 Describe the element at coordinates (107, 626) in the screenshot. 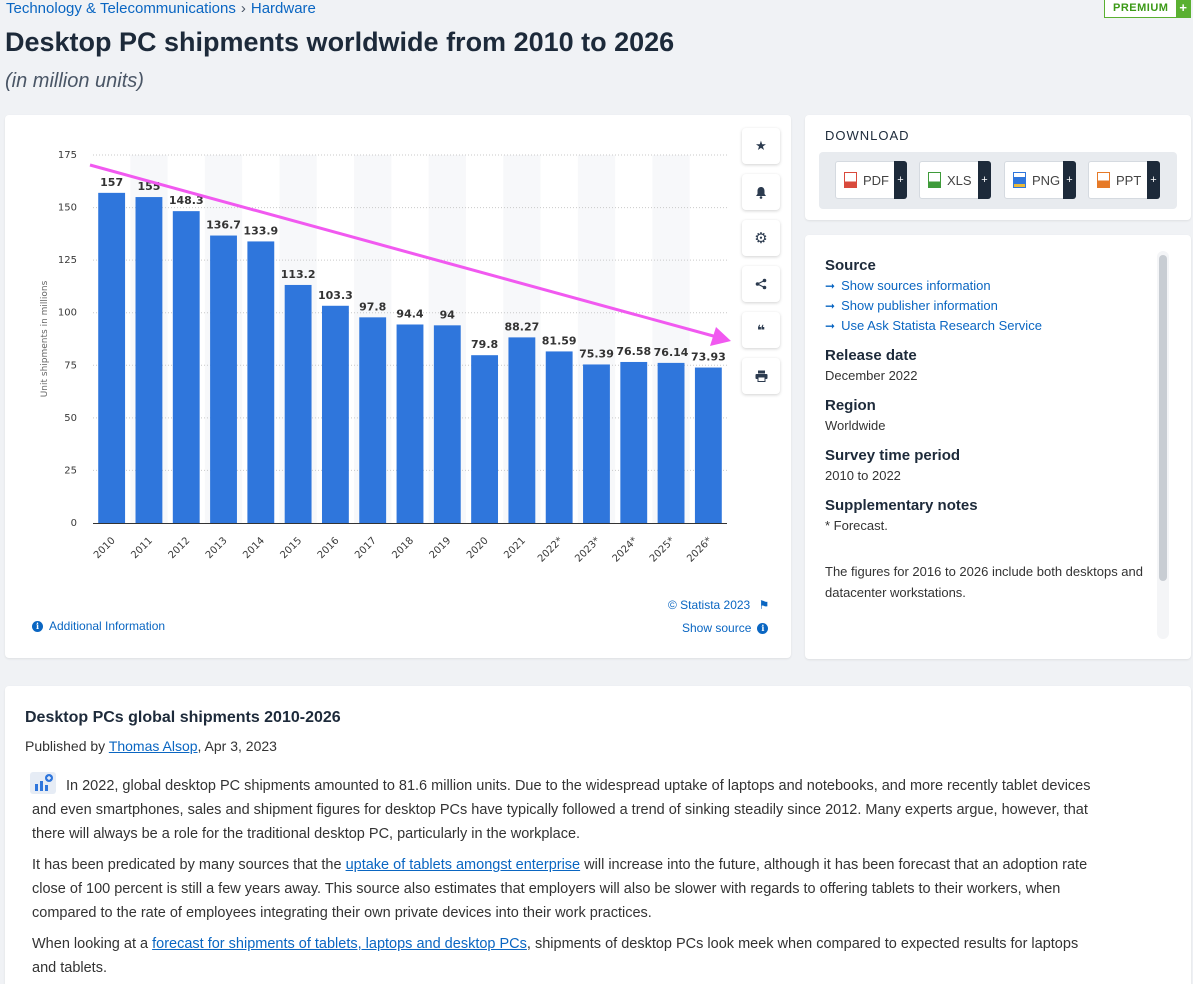

I see `additional-info-label: Additional Information` at that location.